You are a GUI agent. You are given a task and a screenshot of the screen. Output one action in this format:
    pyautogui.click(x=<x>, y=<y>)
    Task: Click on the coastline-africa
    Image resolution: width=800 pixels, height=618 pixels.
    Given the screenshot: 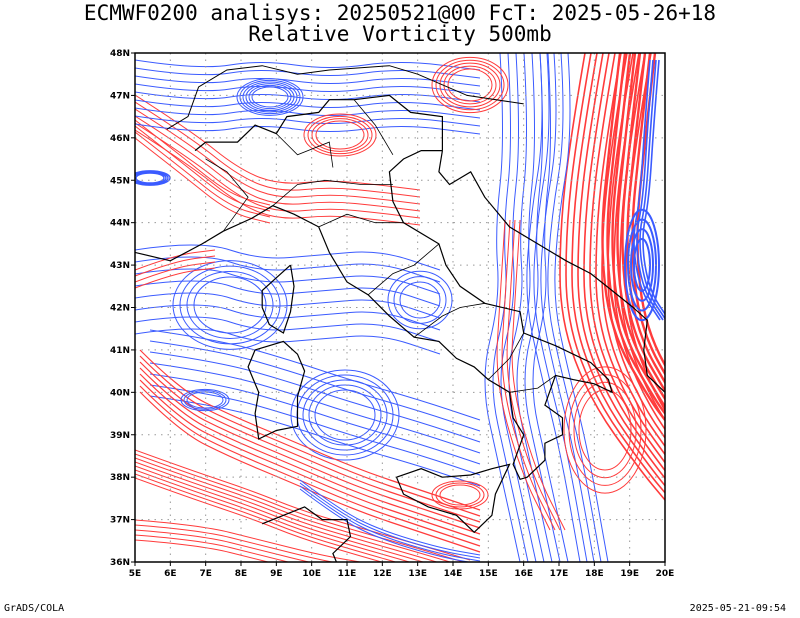 What is the action you would take?
    pyautogui.click(x=306, y=534)
    